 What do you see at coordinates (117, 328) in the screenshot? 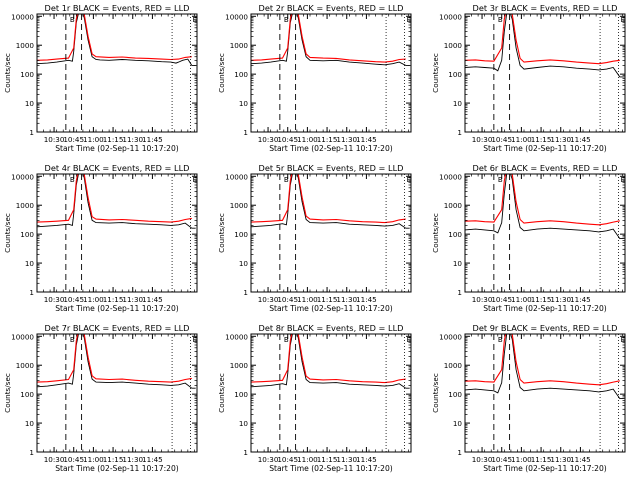
I see `panel-title: Det 7r BLACK = Events, RED = LLD` at bounding box center [117, 328].